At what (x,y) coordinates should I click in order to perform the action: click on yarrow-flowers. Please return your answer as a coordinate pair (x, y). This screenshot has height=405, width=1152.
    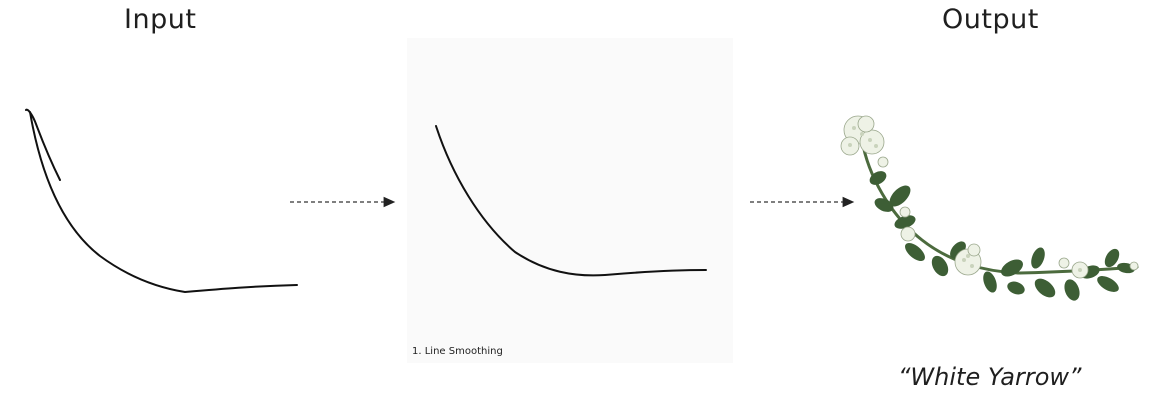
    Looking at the image, I should click on (989, 197).